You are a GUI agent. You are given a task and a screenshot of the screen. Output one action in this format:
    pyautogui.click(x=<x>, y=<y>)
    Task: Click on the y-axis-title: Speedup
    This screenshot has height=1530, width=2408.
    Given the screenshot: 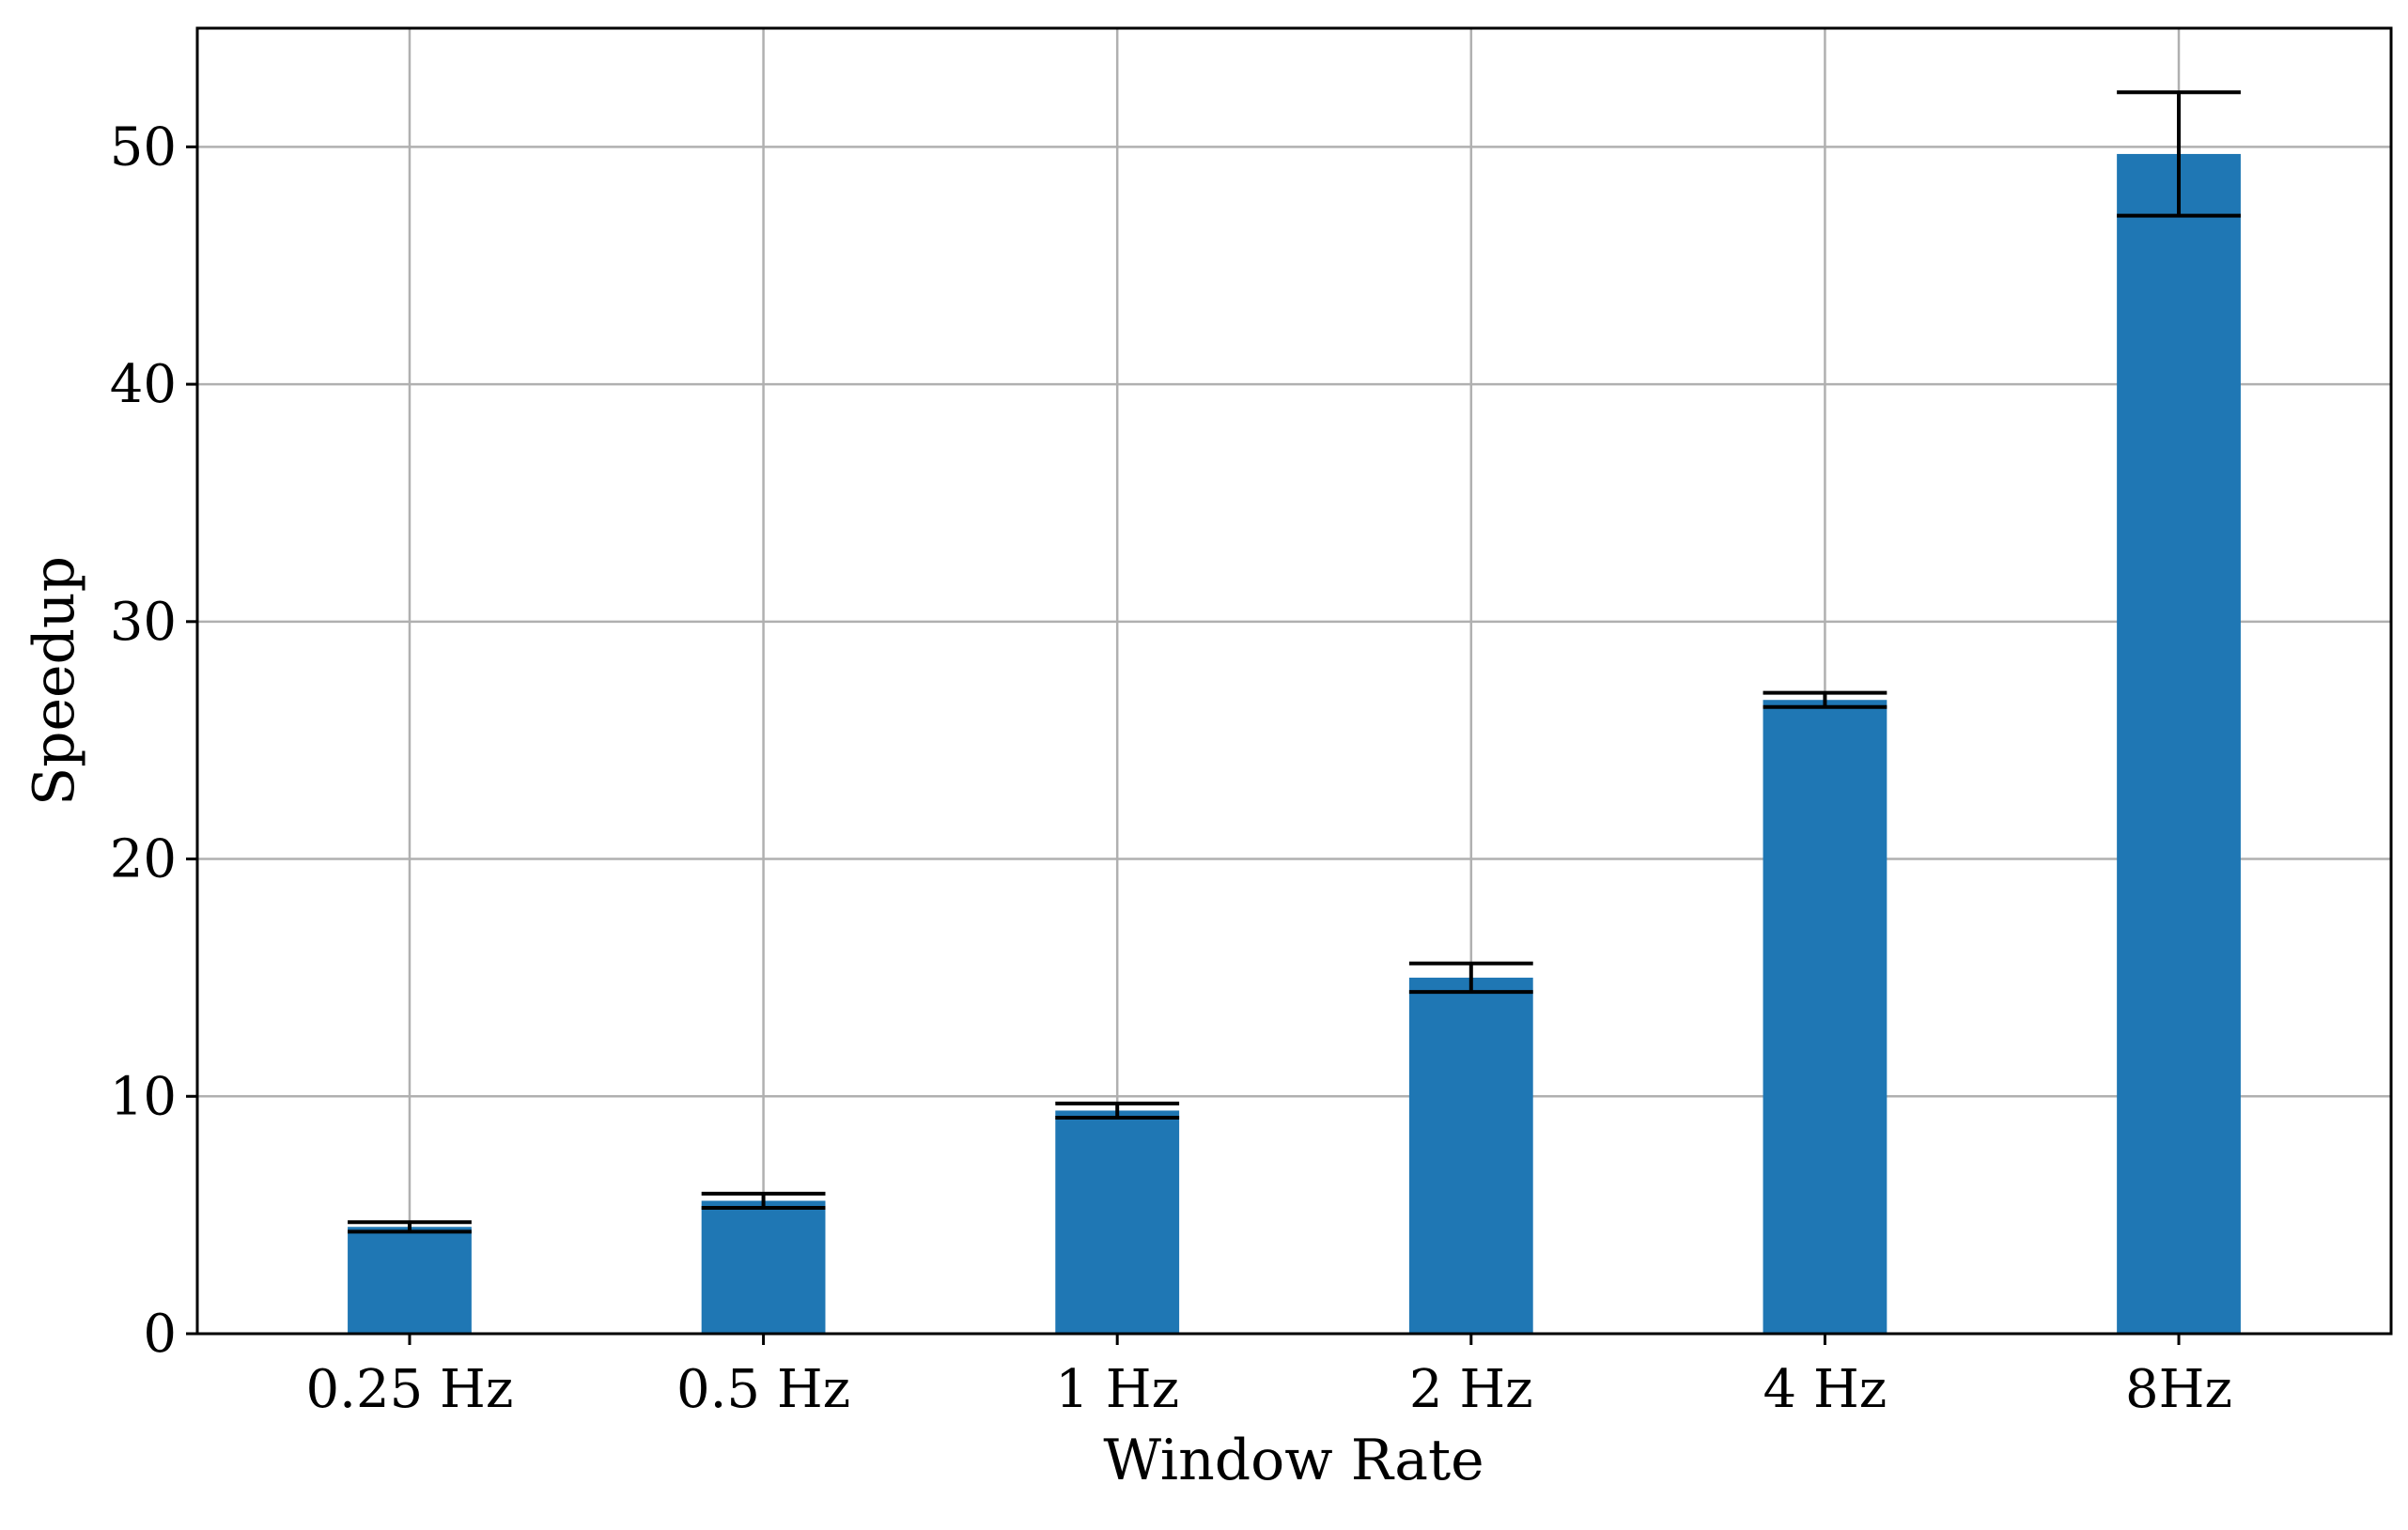 What is the action you would take?
    pyautogui.click(x=54, y=681)
    